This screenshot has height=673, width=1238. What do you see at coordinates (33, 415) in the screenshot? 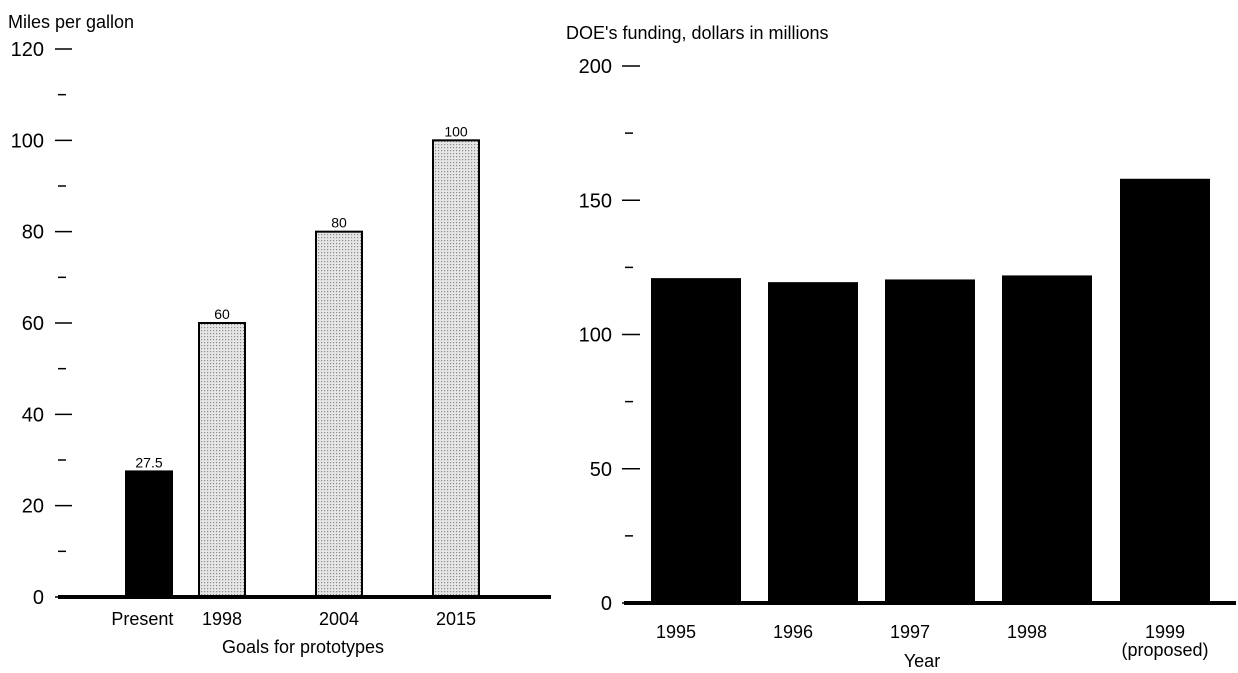
I see `mpg-y-tick-label: 40` at bounding box center [33, 415].